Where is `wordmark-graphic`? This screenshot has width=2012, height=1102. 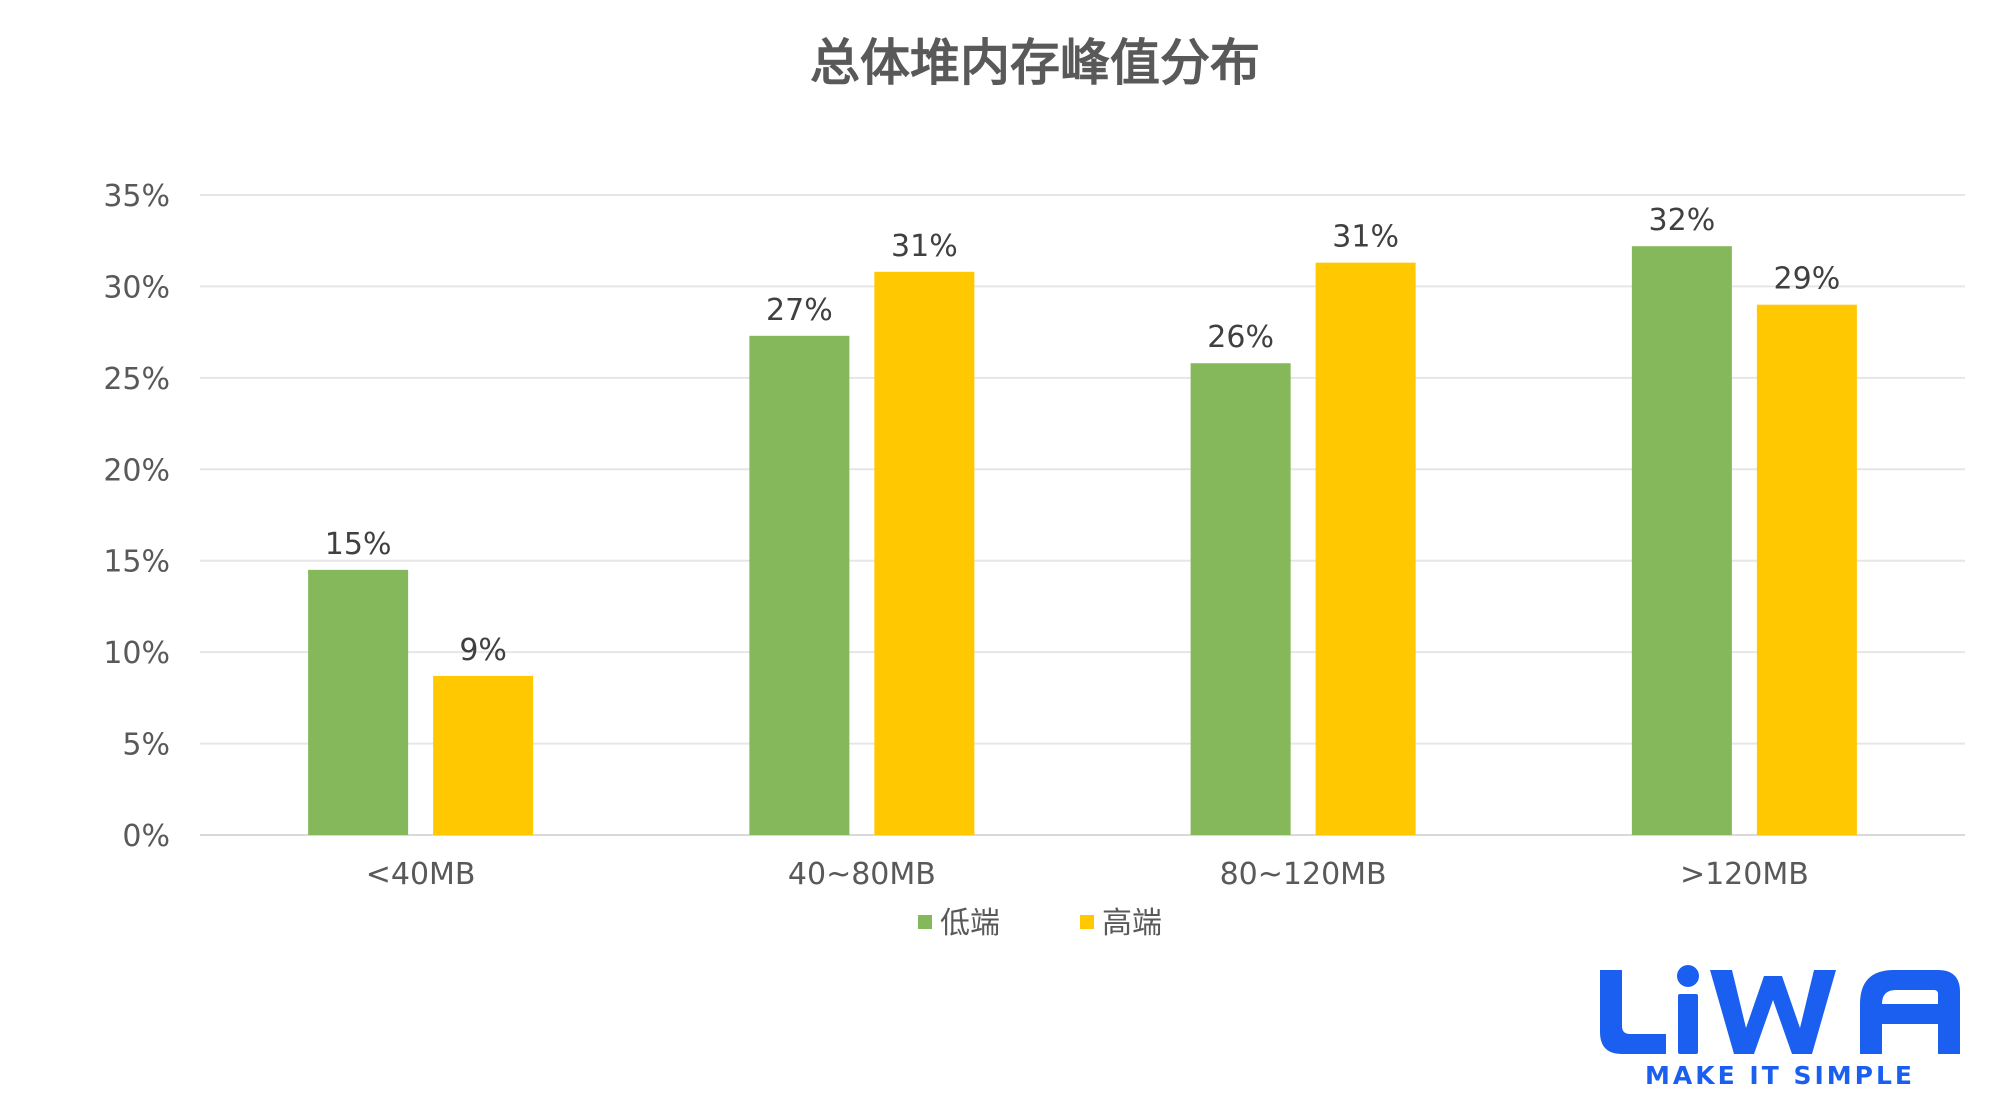
wordmark-graphic is located at coordinates (1780, 1009).